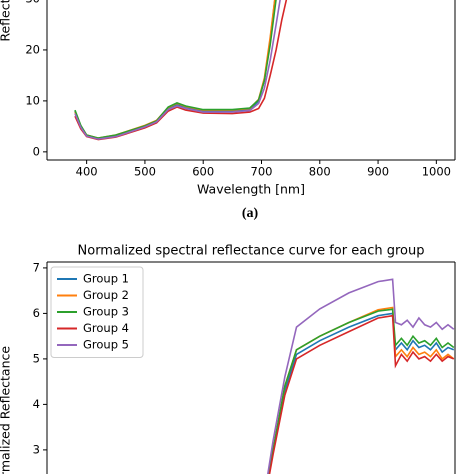  What do you see at coordinates (203, 172) in the screenshot?
I see `x-tick-label: 600` at bounding box center [203, 172].